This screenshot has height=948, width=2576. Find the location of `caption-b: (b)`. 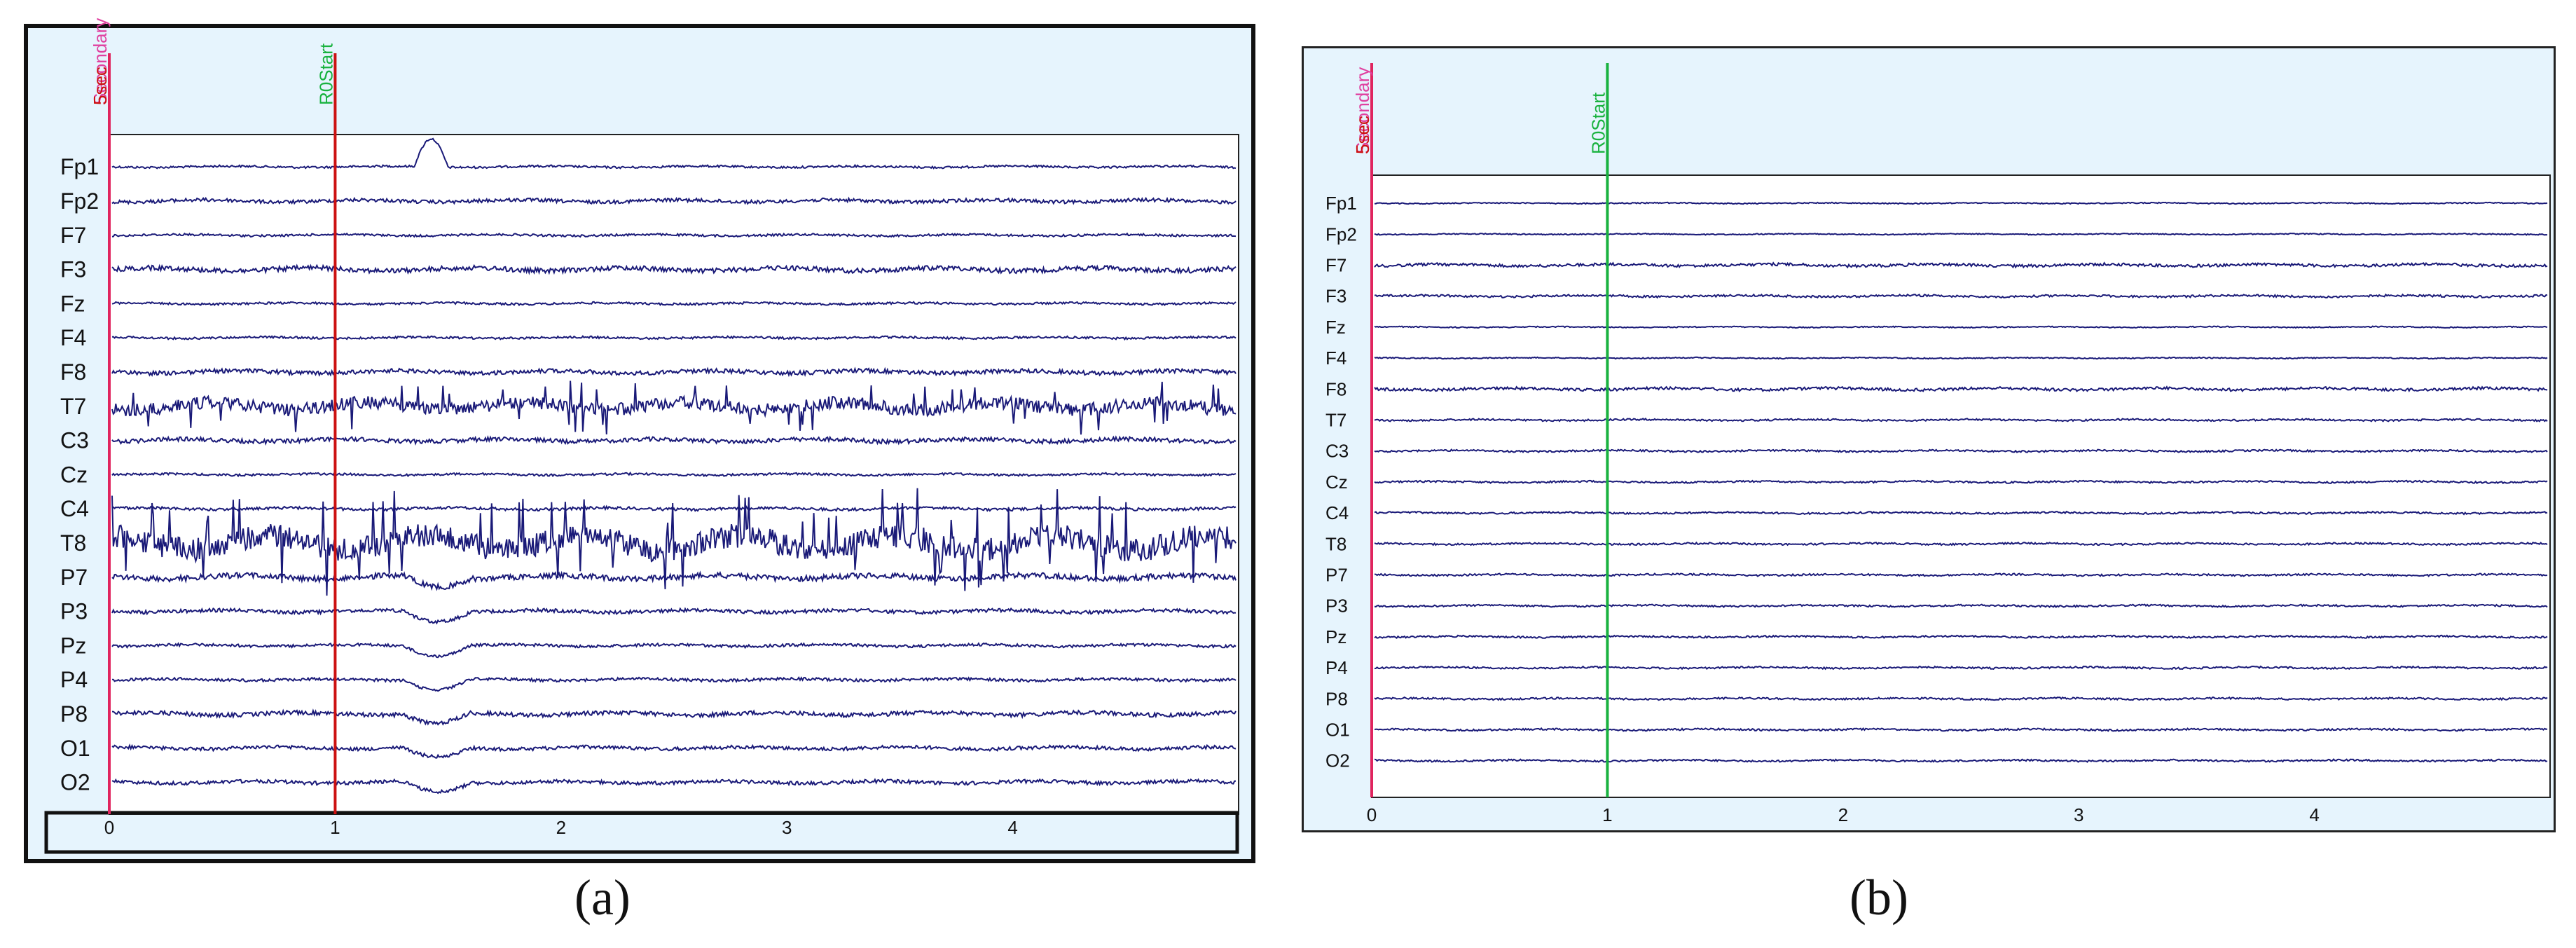

caption-b: (b) is located at coordinates (1879, 898).